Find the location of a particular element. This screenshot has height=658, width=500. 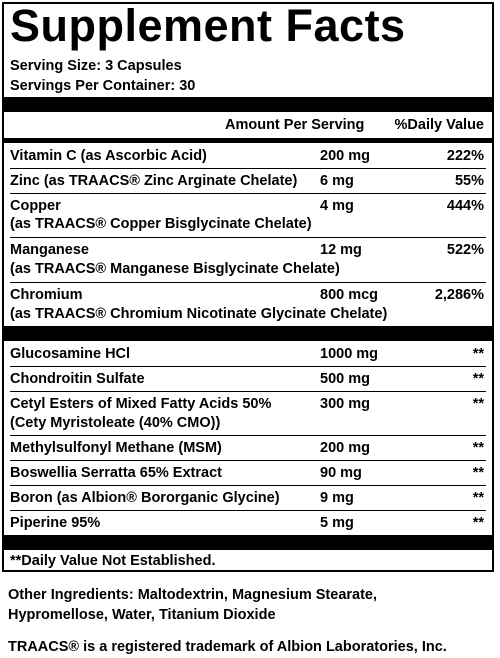

nutrient-name: Vitamin C (as Ascorbic Acid) is located at coordinates (108, 156).